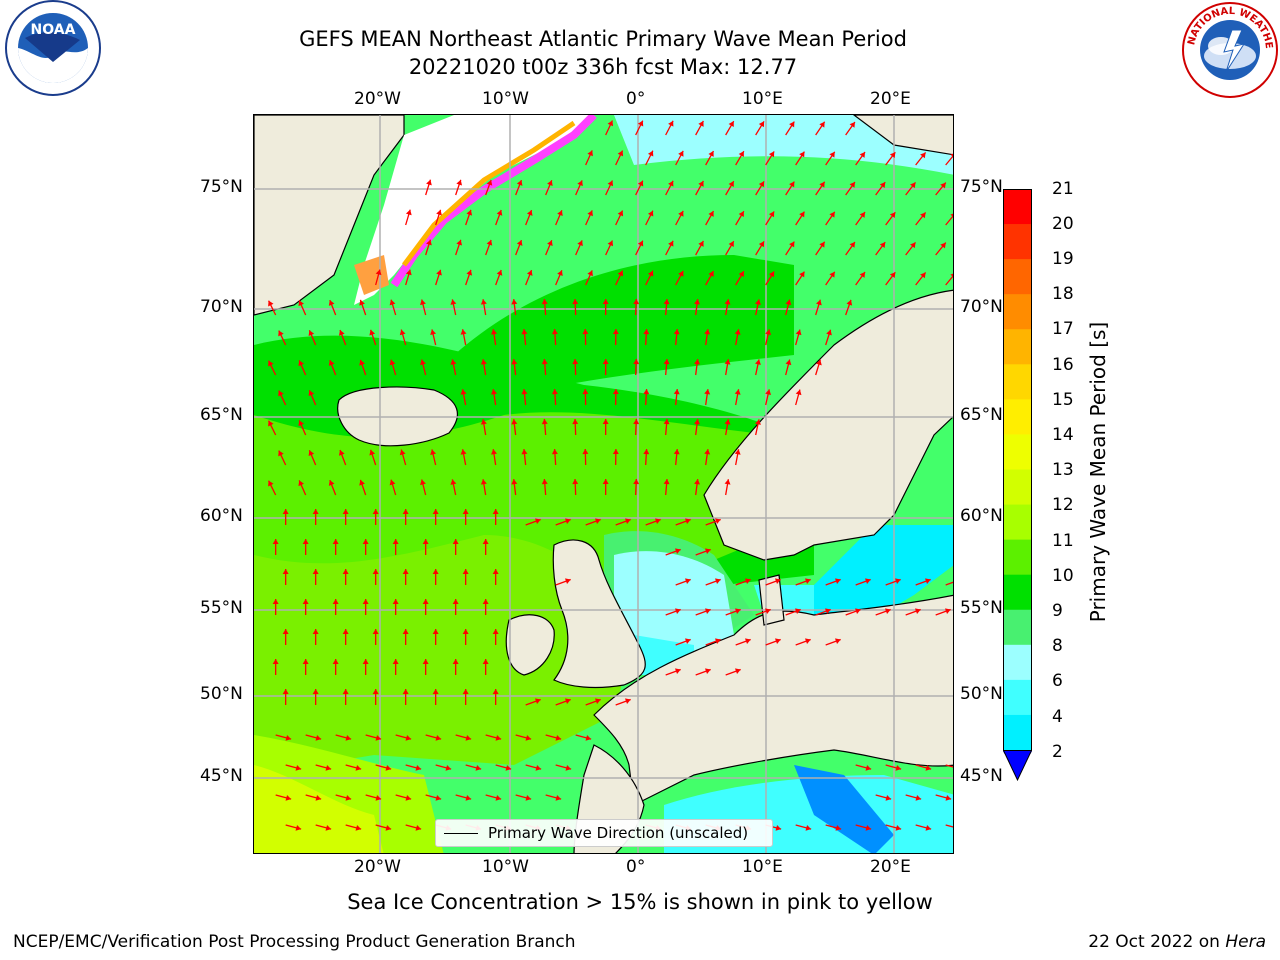 This screenshot has width=1280, height=960. Describe the element at coordinates (604, 833) in the screenshot. I see `map-legend: Primary Wave Direction (unscaled)` at that location.